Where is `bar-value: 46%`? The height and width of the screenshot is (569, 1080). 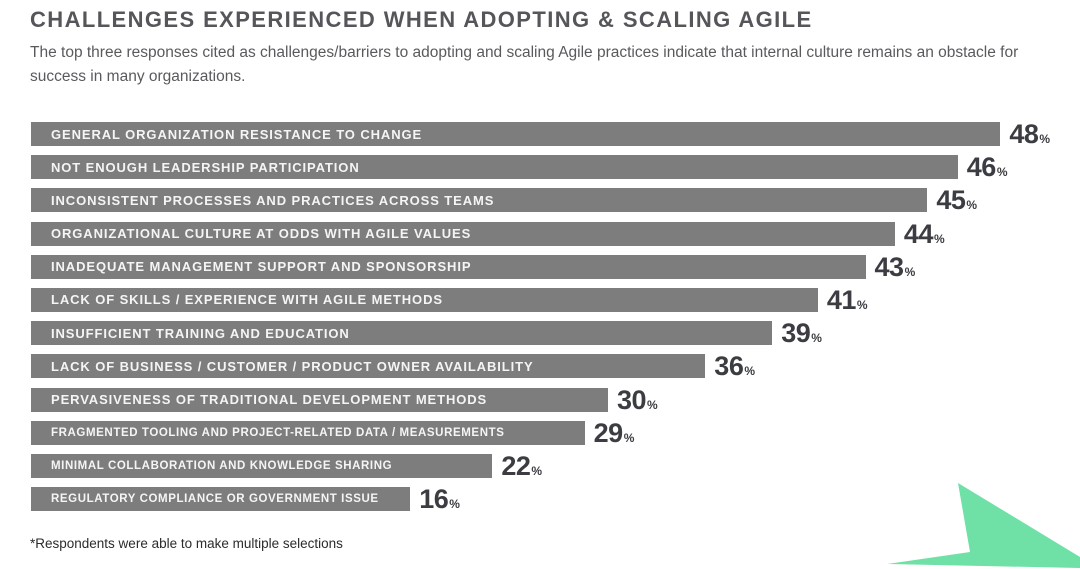
bar-value: 46% is located at coordinates (987, 167).